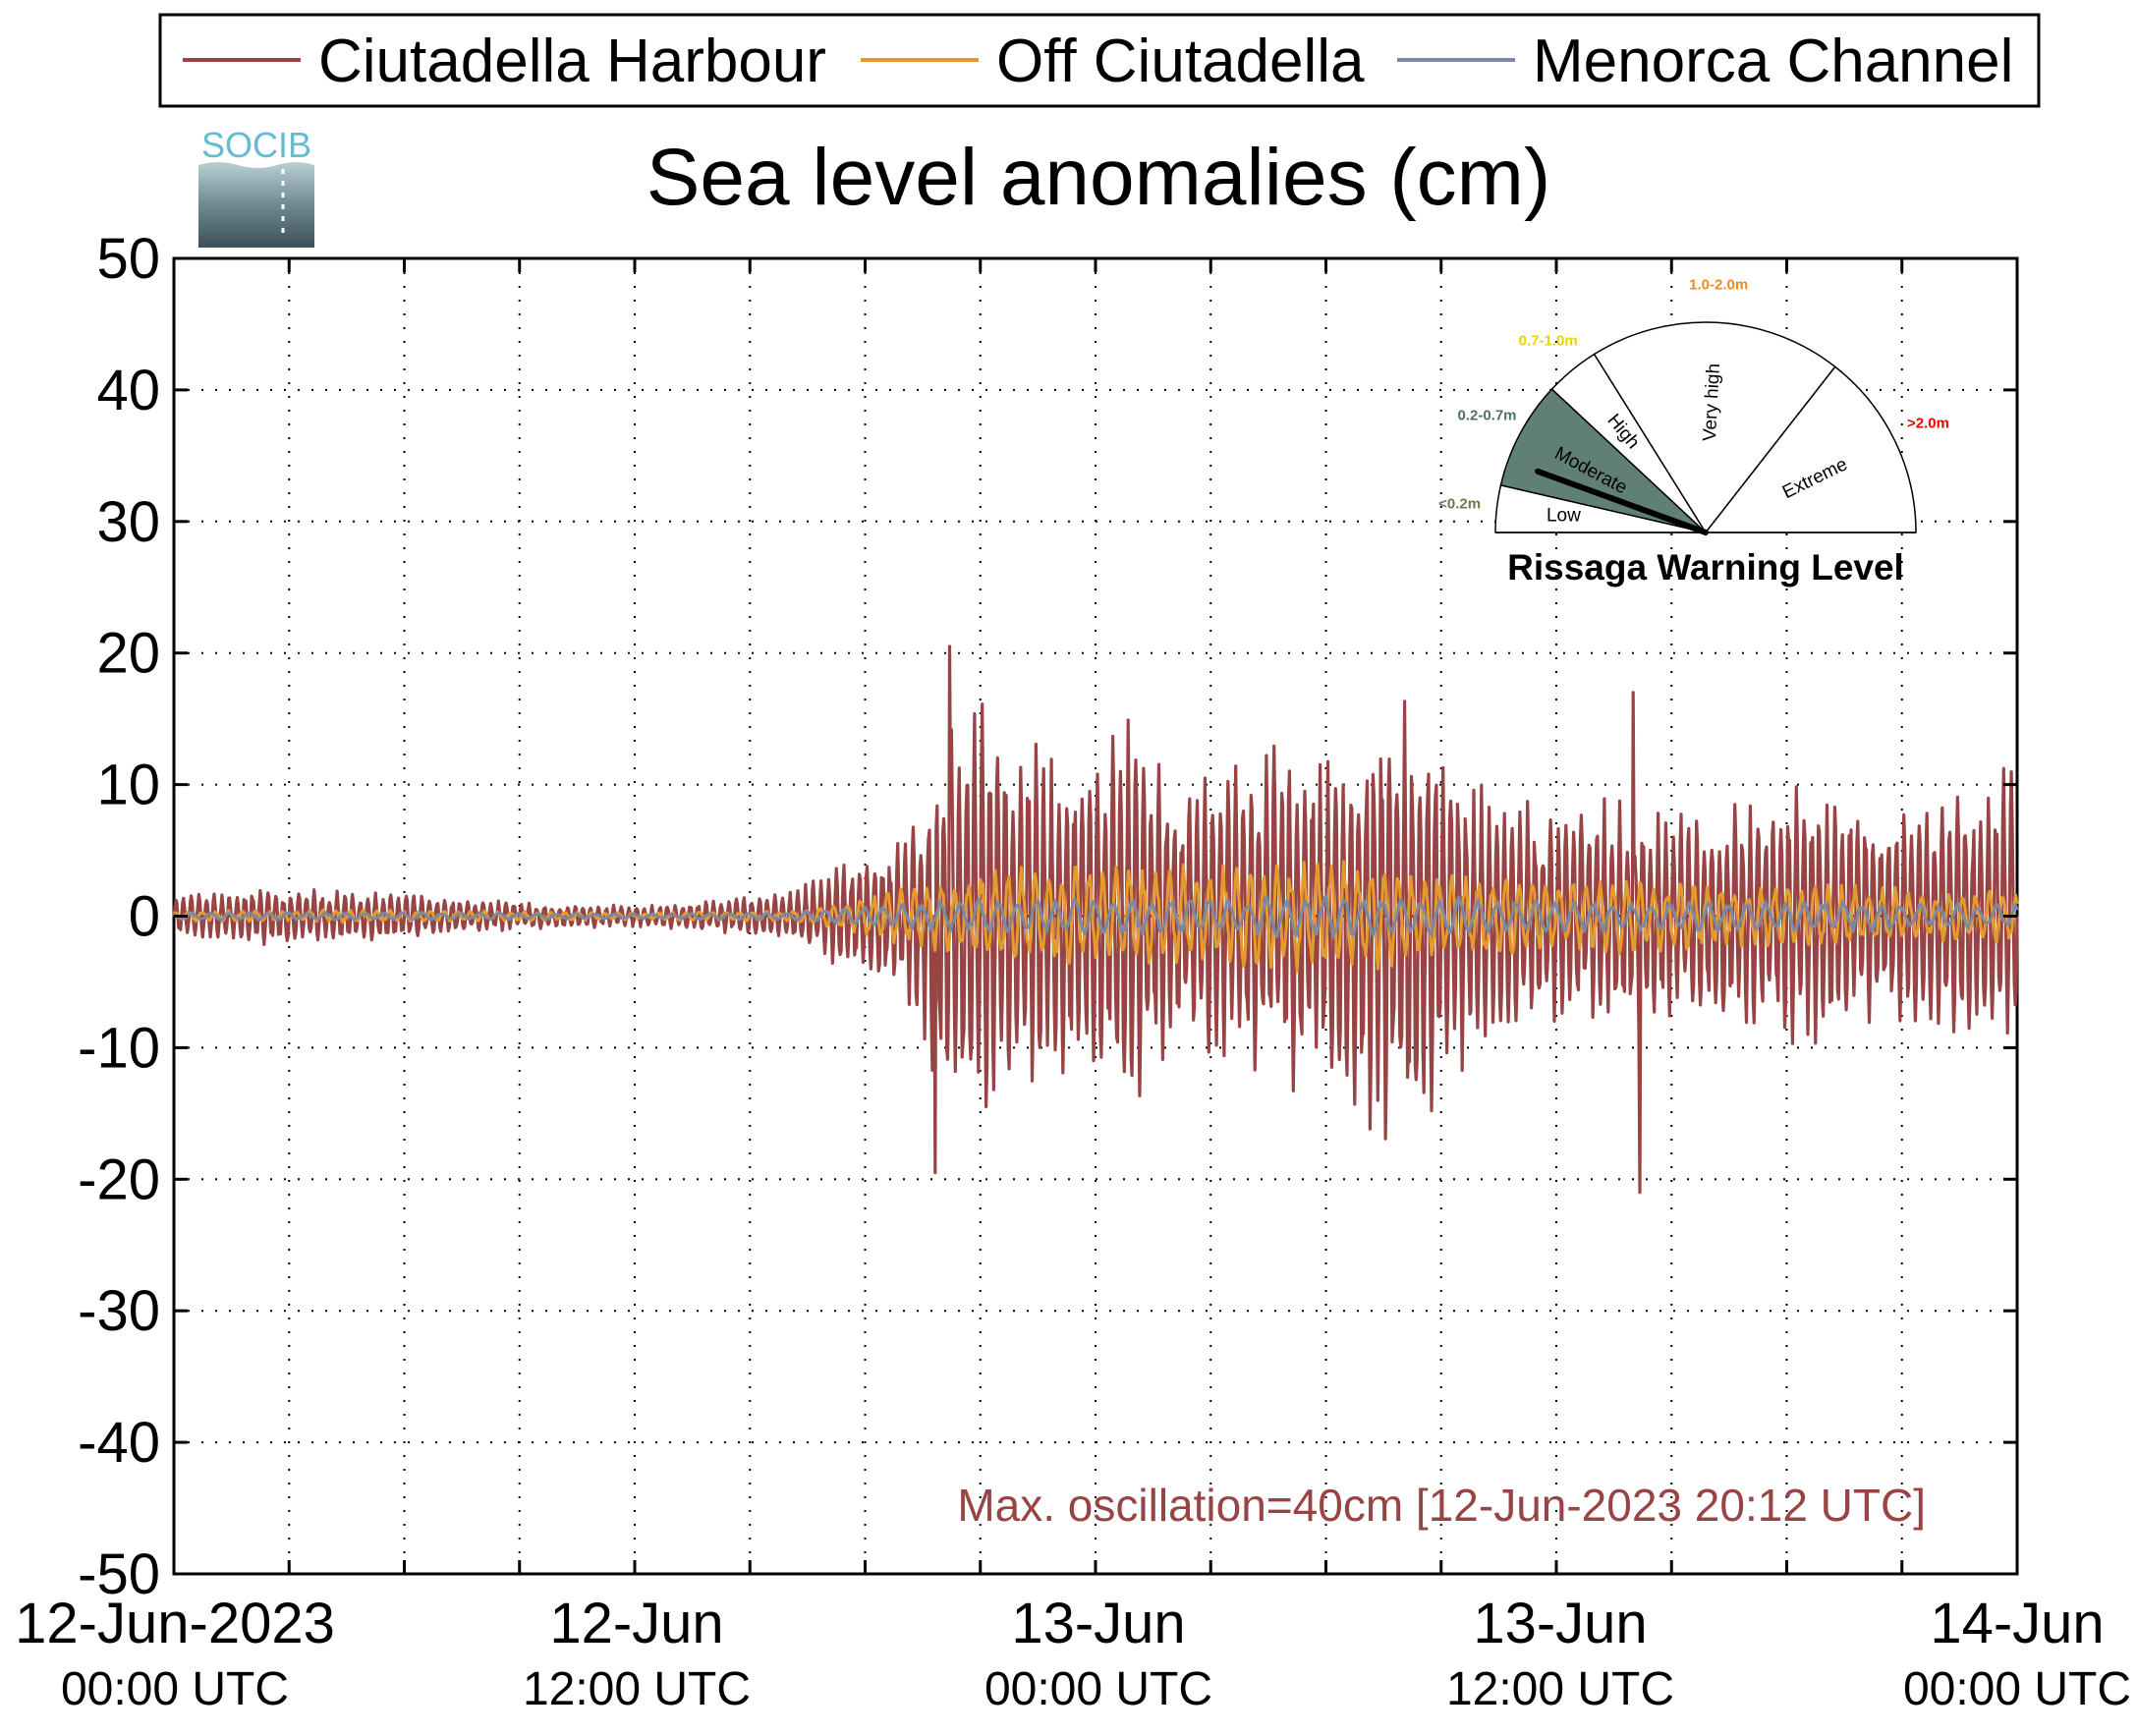  Describe the element at coordinates (119, 1574) in the screenshot. I see `y-tick-label: -50` at that location.